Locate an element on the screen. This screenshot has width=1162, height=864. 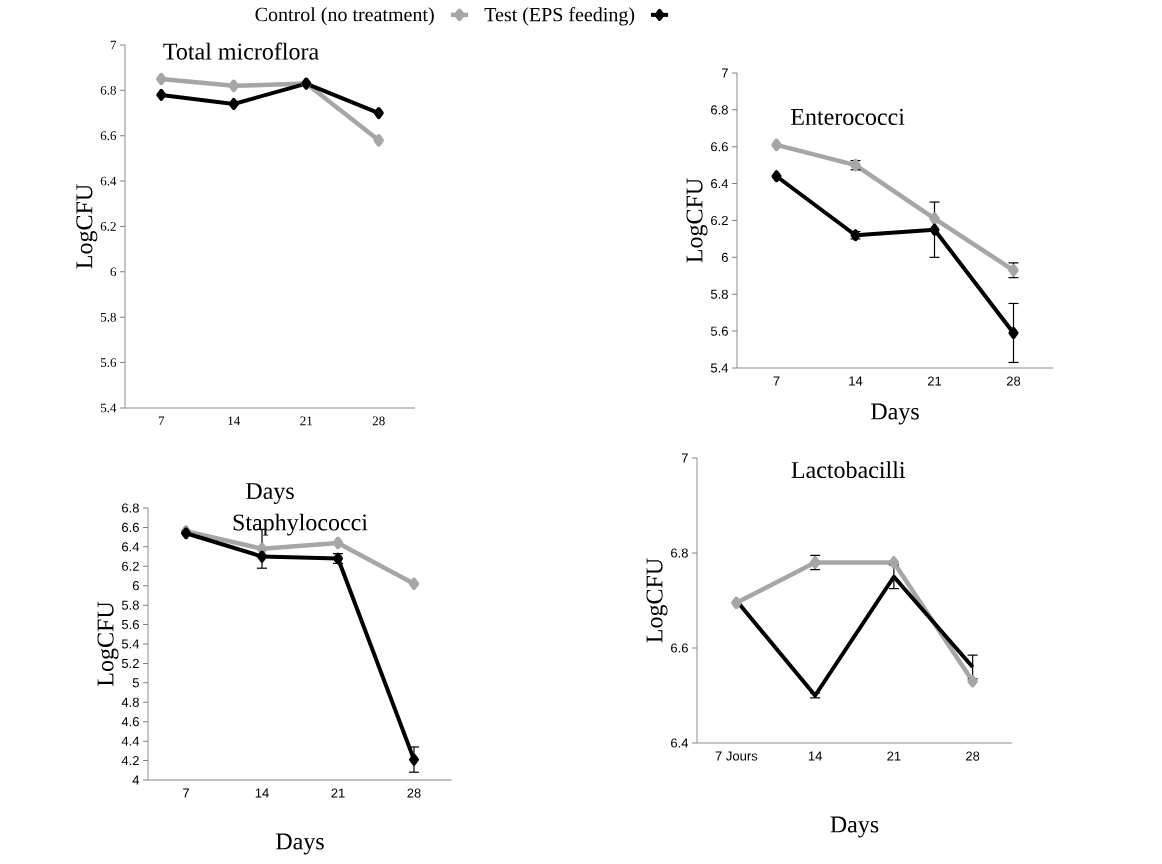
y-tick-label: 4 is located at coordinates (136, 780).